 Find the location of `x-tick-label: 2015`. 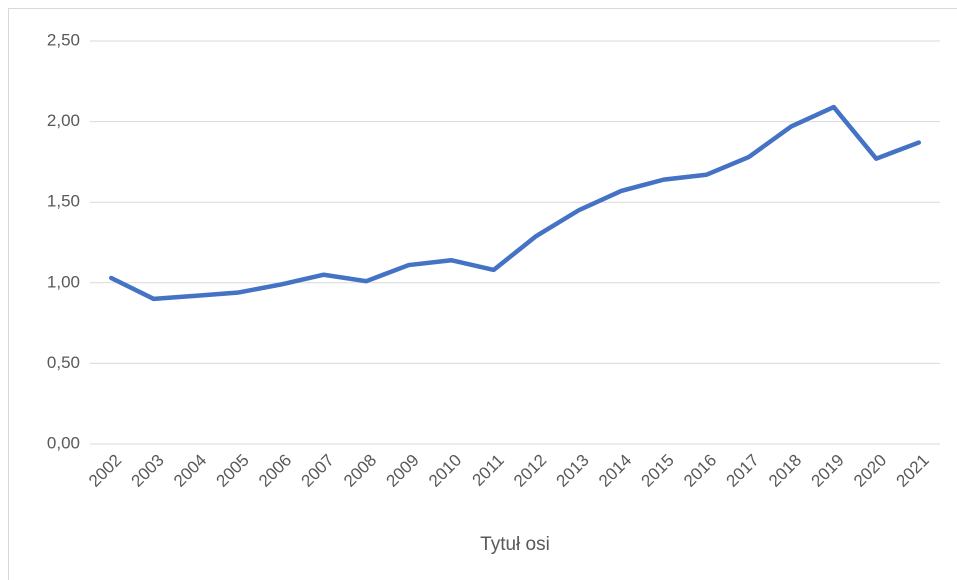

x-tick-label: 2015 is located at coordinates (658, 471).